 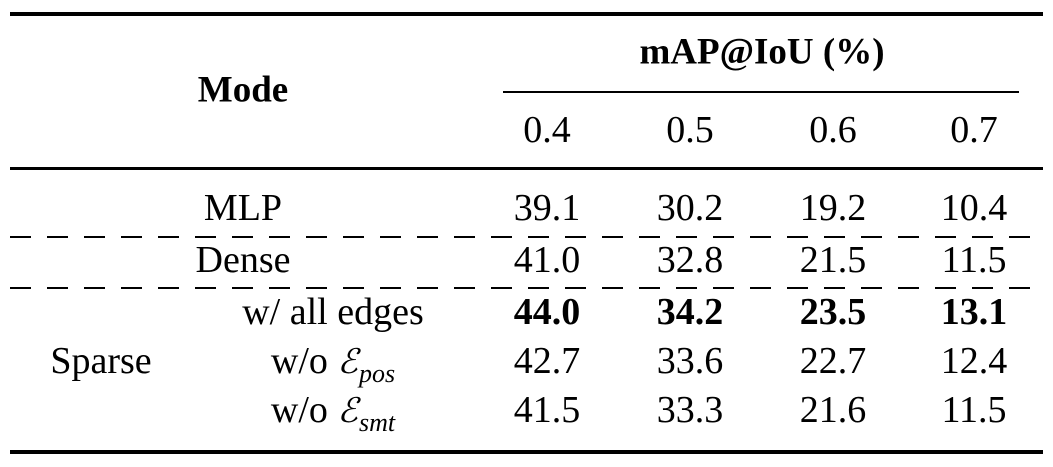 What do you see at coordinates (833, 130) in the screenshot?
I see `threshold-0.6: 0.6` at bounding box center [833, 130].